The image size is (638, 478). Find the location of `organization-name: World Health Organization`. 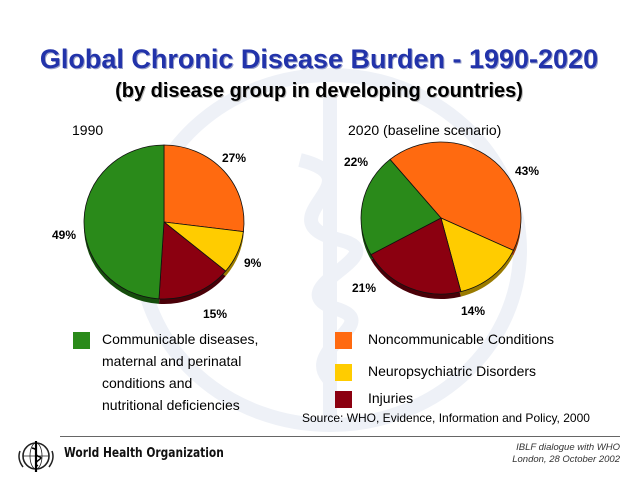

organization-name: World Health Organization is located at coordinates (144, 453).